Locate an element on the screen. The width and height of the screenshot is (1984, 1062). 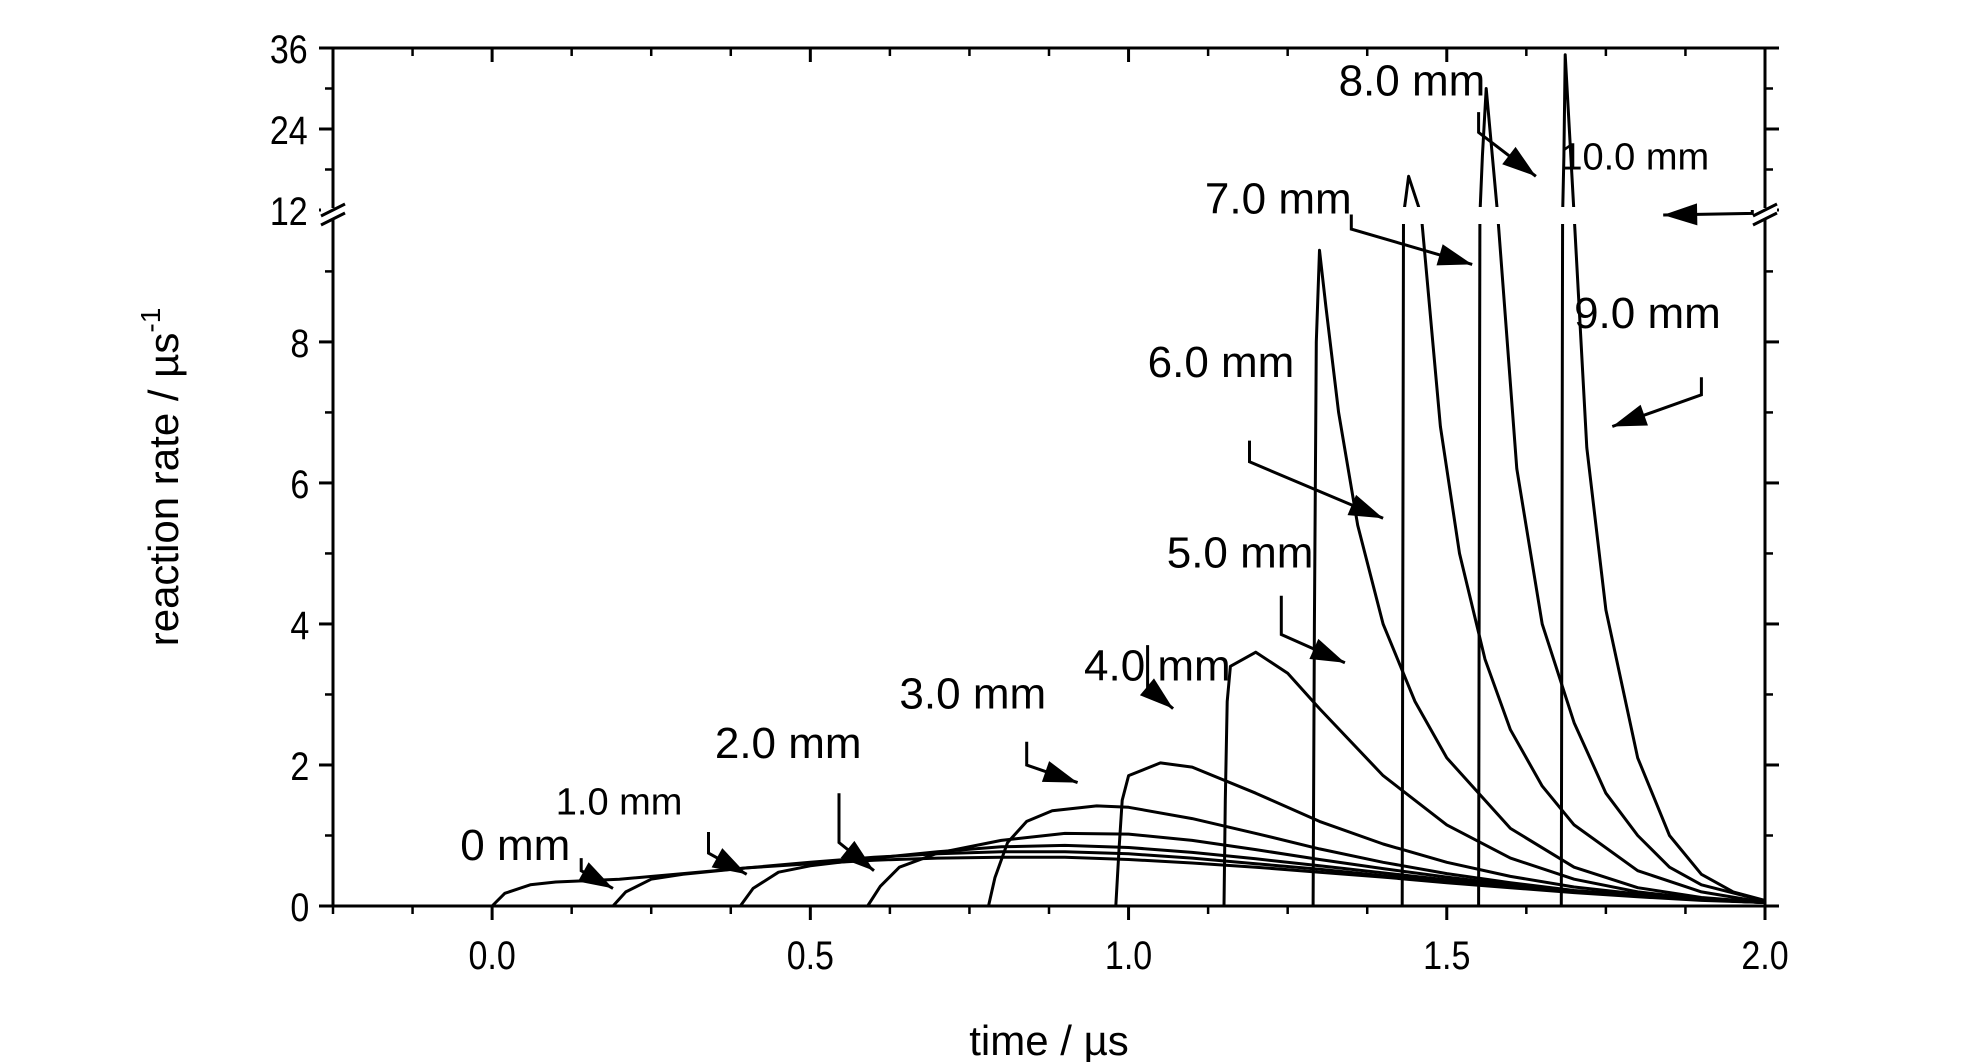
label-9-0-mm: 9.0 mm is located at coordinates (1647, 313).